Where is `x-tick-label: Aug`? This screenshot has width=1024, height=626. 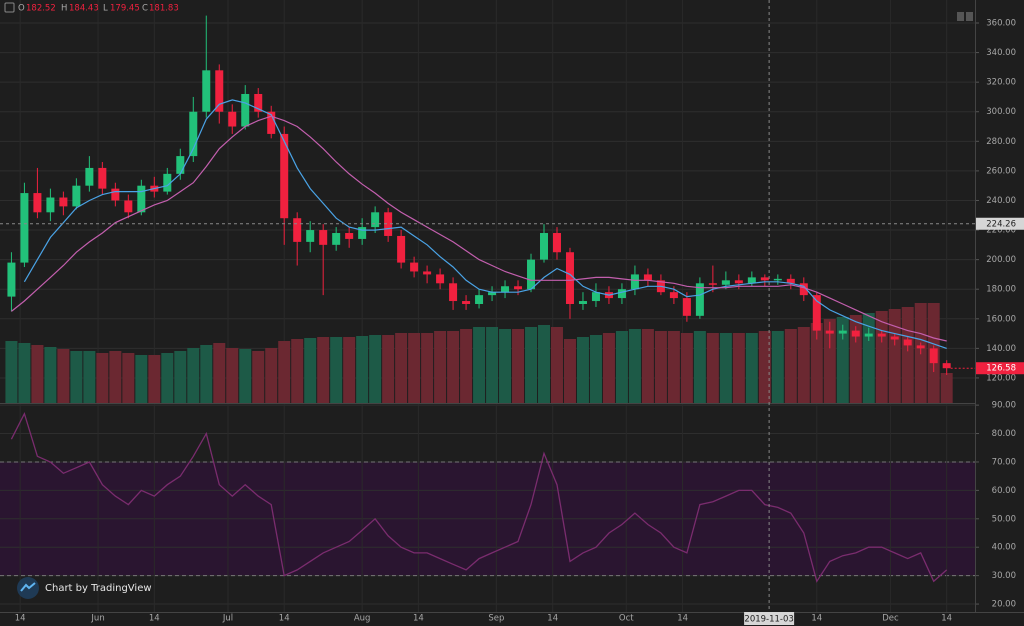
x-tick-label: Aug is located at coordinates (362, 619).